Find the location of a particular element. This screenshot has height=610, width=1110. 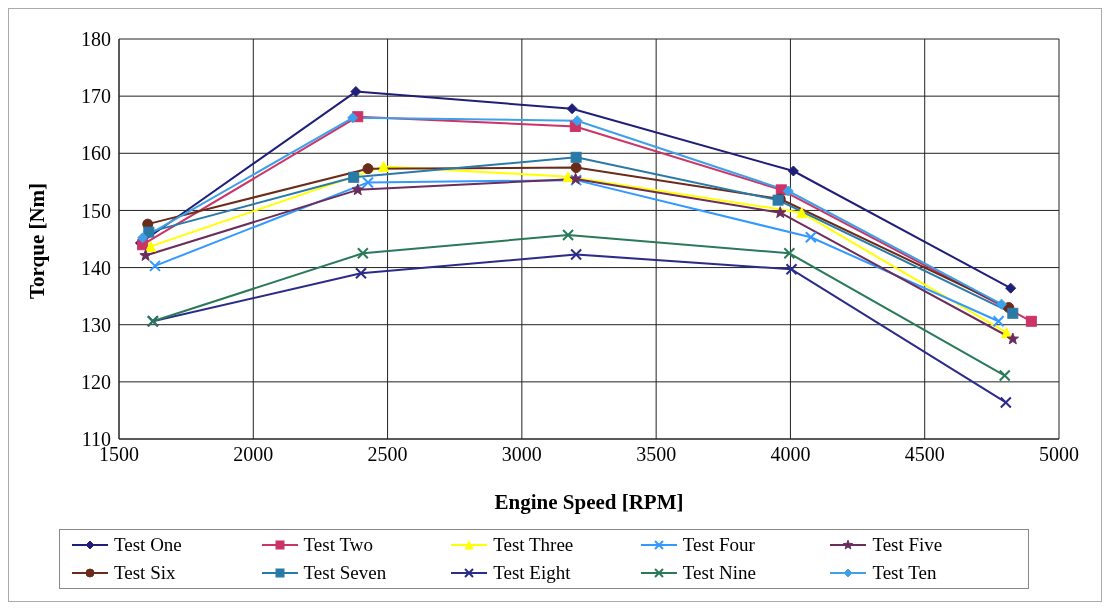

x-tick-label: 5000 is located at coordinates (1059, 454).